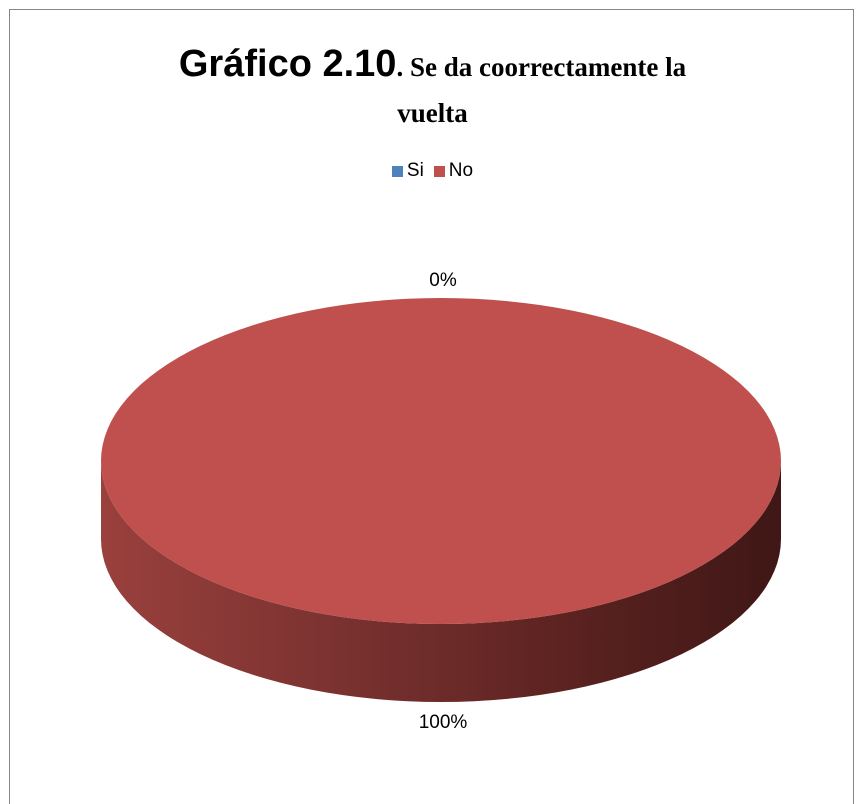 The image size is (858, 804). I want to click on chart-title: Gráfico 2.10. Se da coorrectamente la, so click(432, 64).